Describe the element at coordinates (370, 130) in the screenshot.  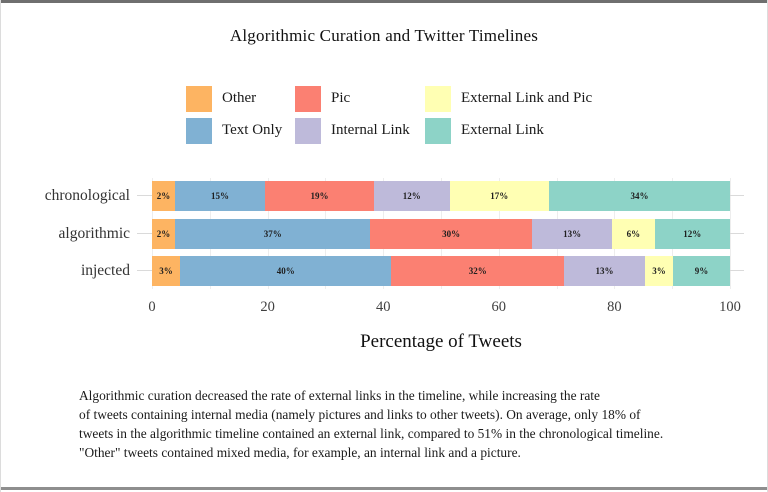
I see `legend-label: Internal Link` at that location.